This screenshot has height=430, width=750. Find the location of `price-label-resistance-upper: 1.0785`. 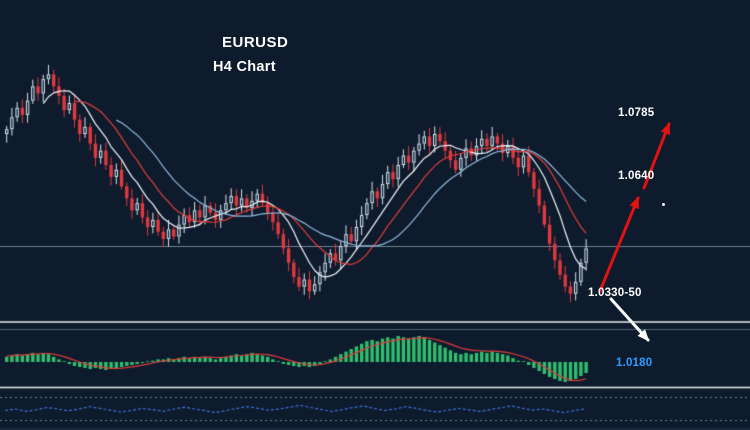

price-label-resistance-upper: 1.0785 is located at coordinates (636, 113).